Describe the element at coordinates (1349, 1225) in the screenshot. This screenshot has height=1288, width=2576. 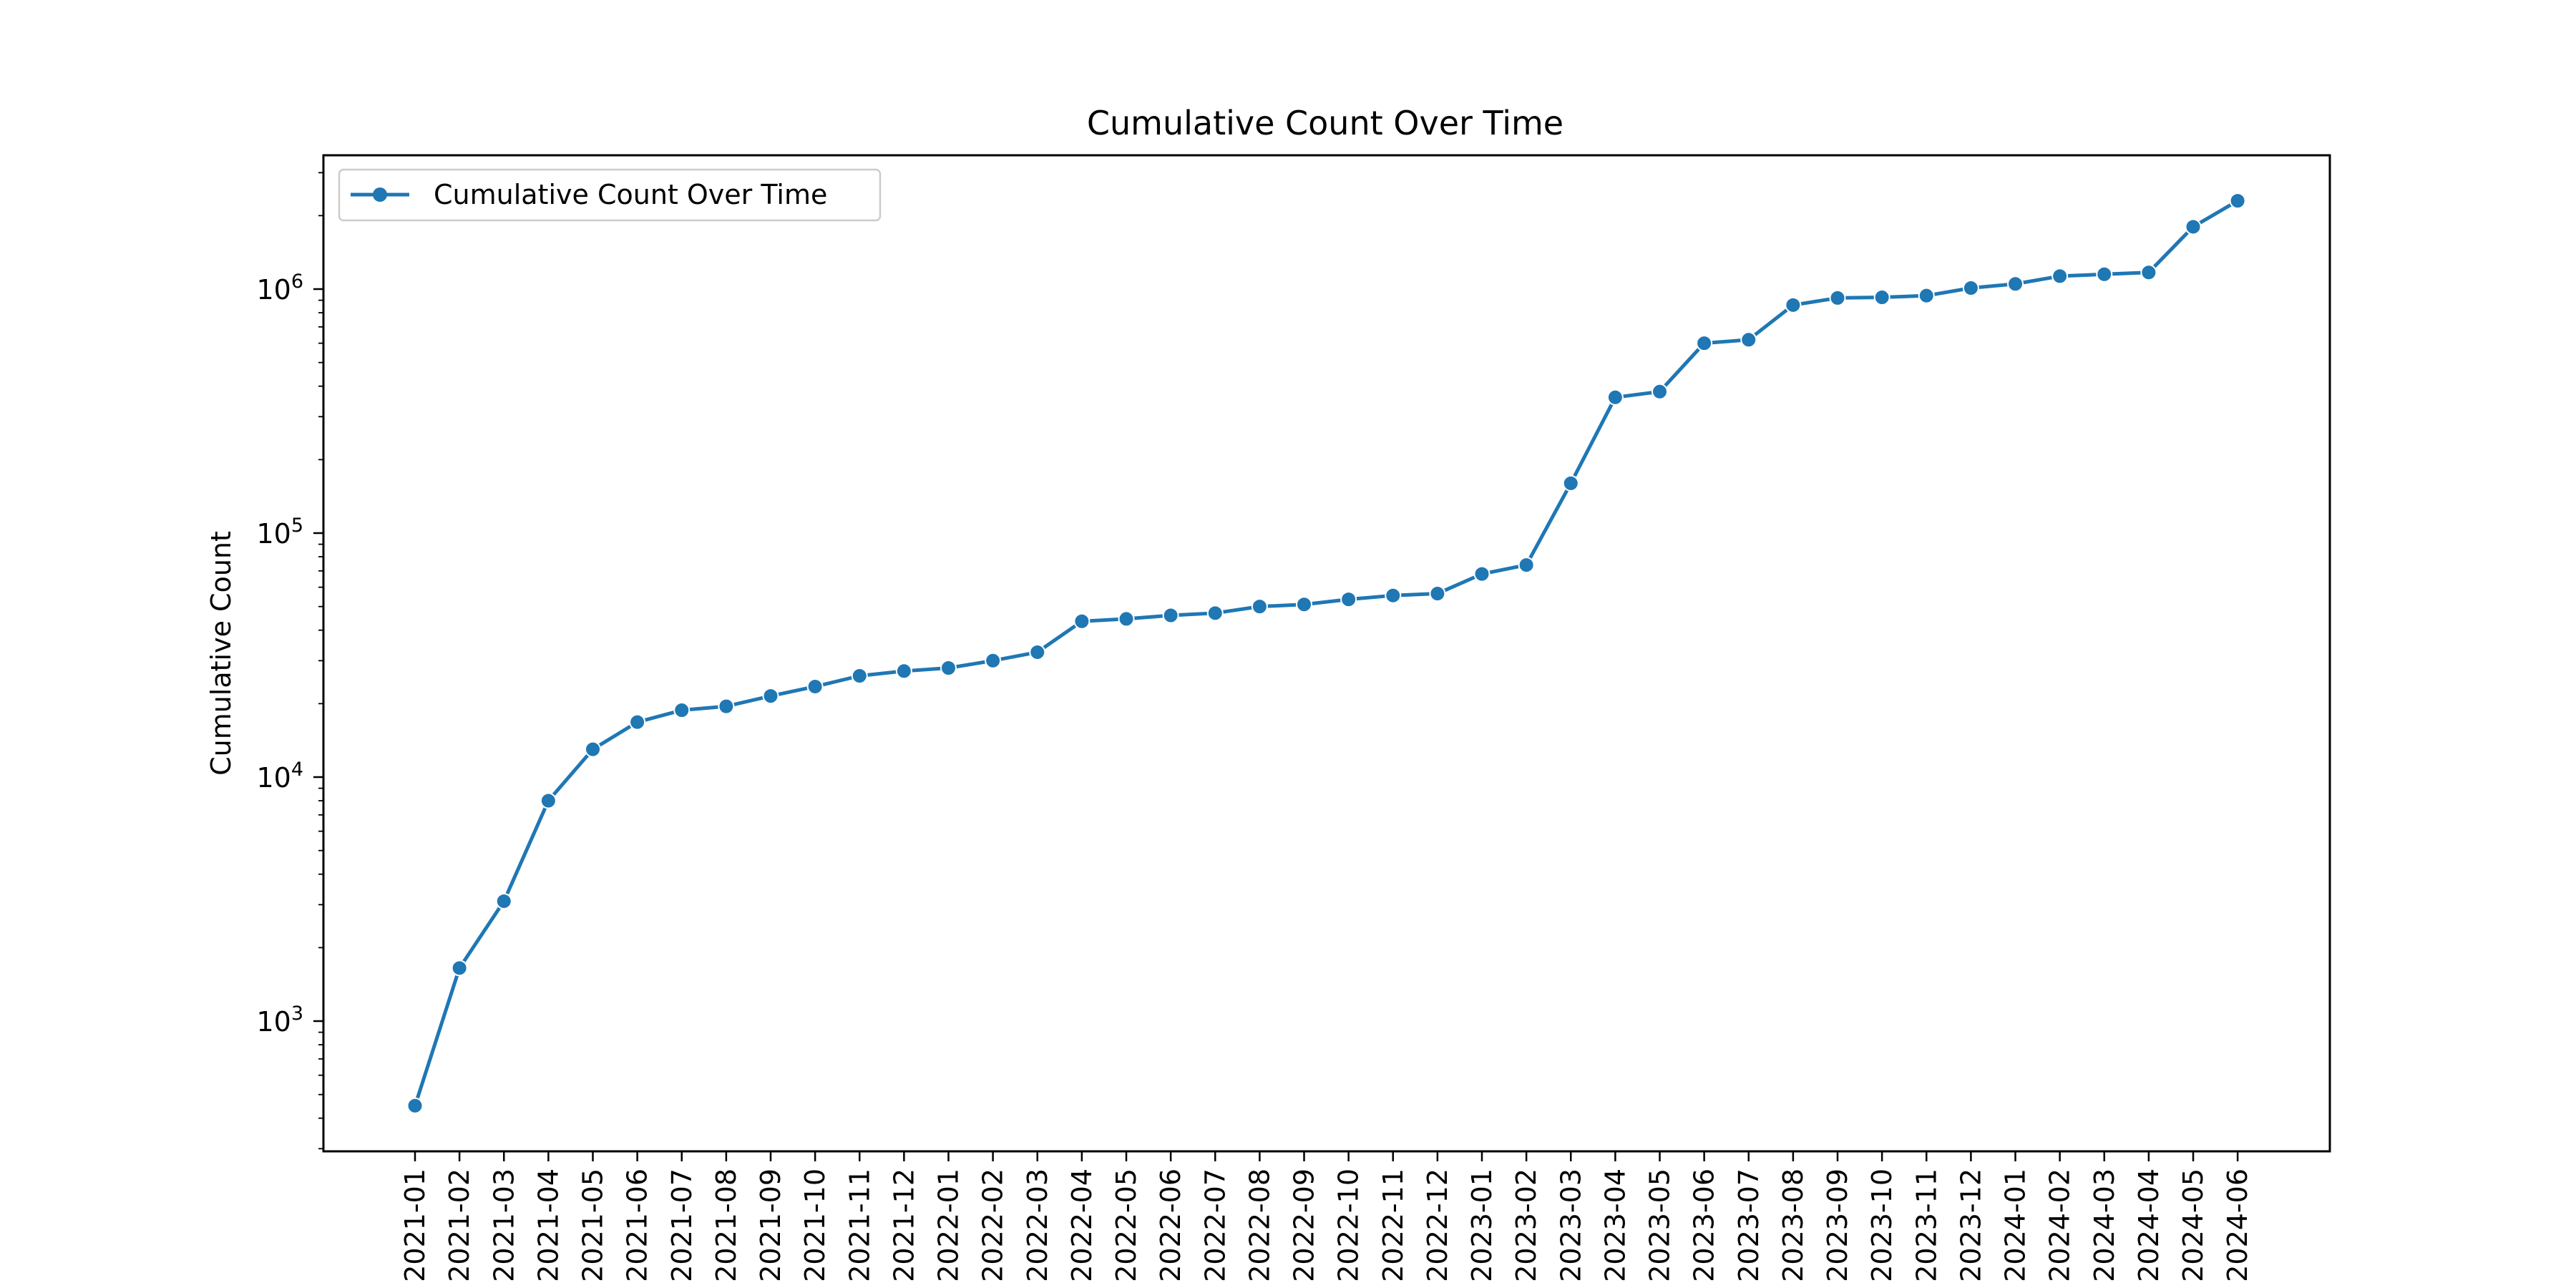
I see `x-tick-label: 2022-10` at that location.